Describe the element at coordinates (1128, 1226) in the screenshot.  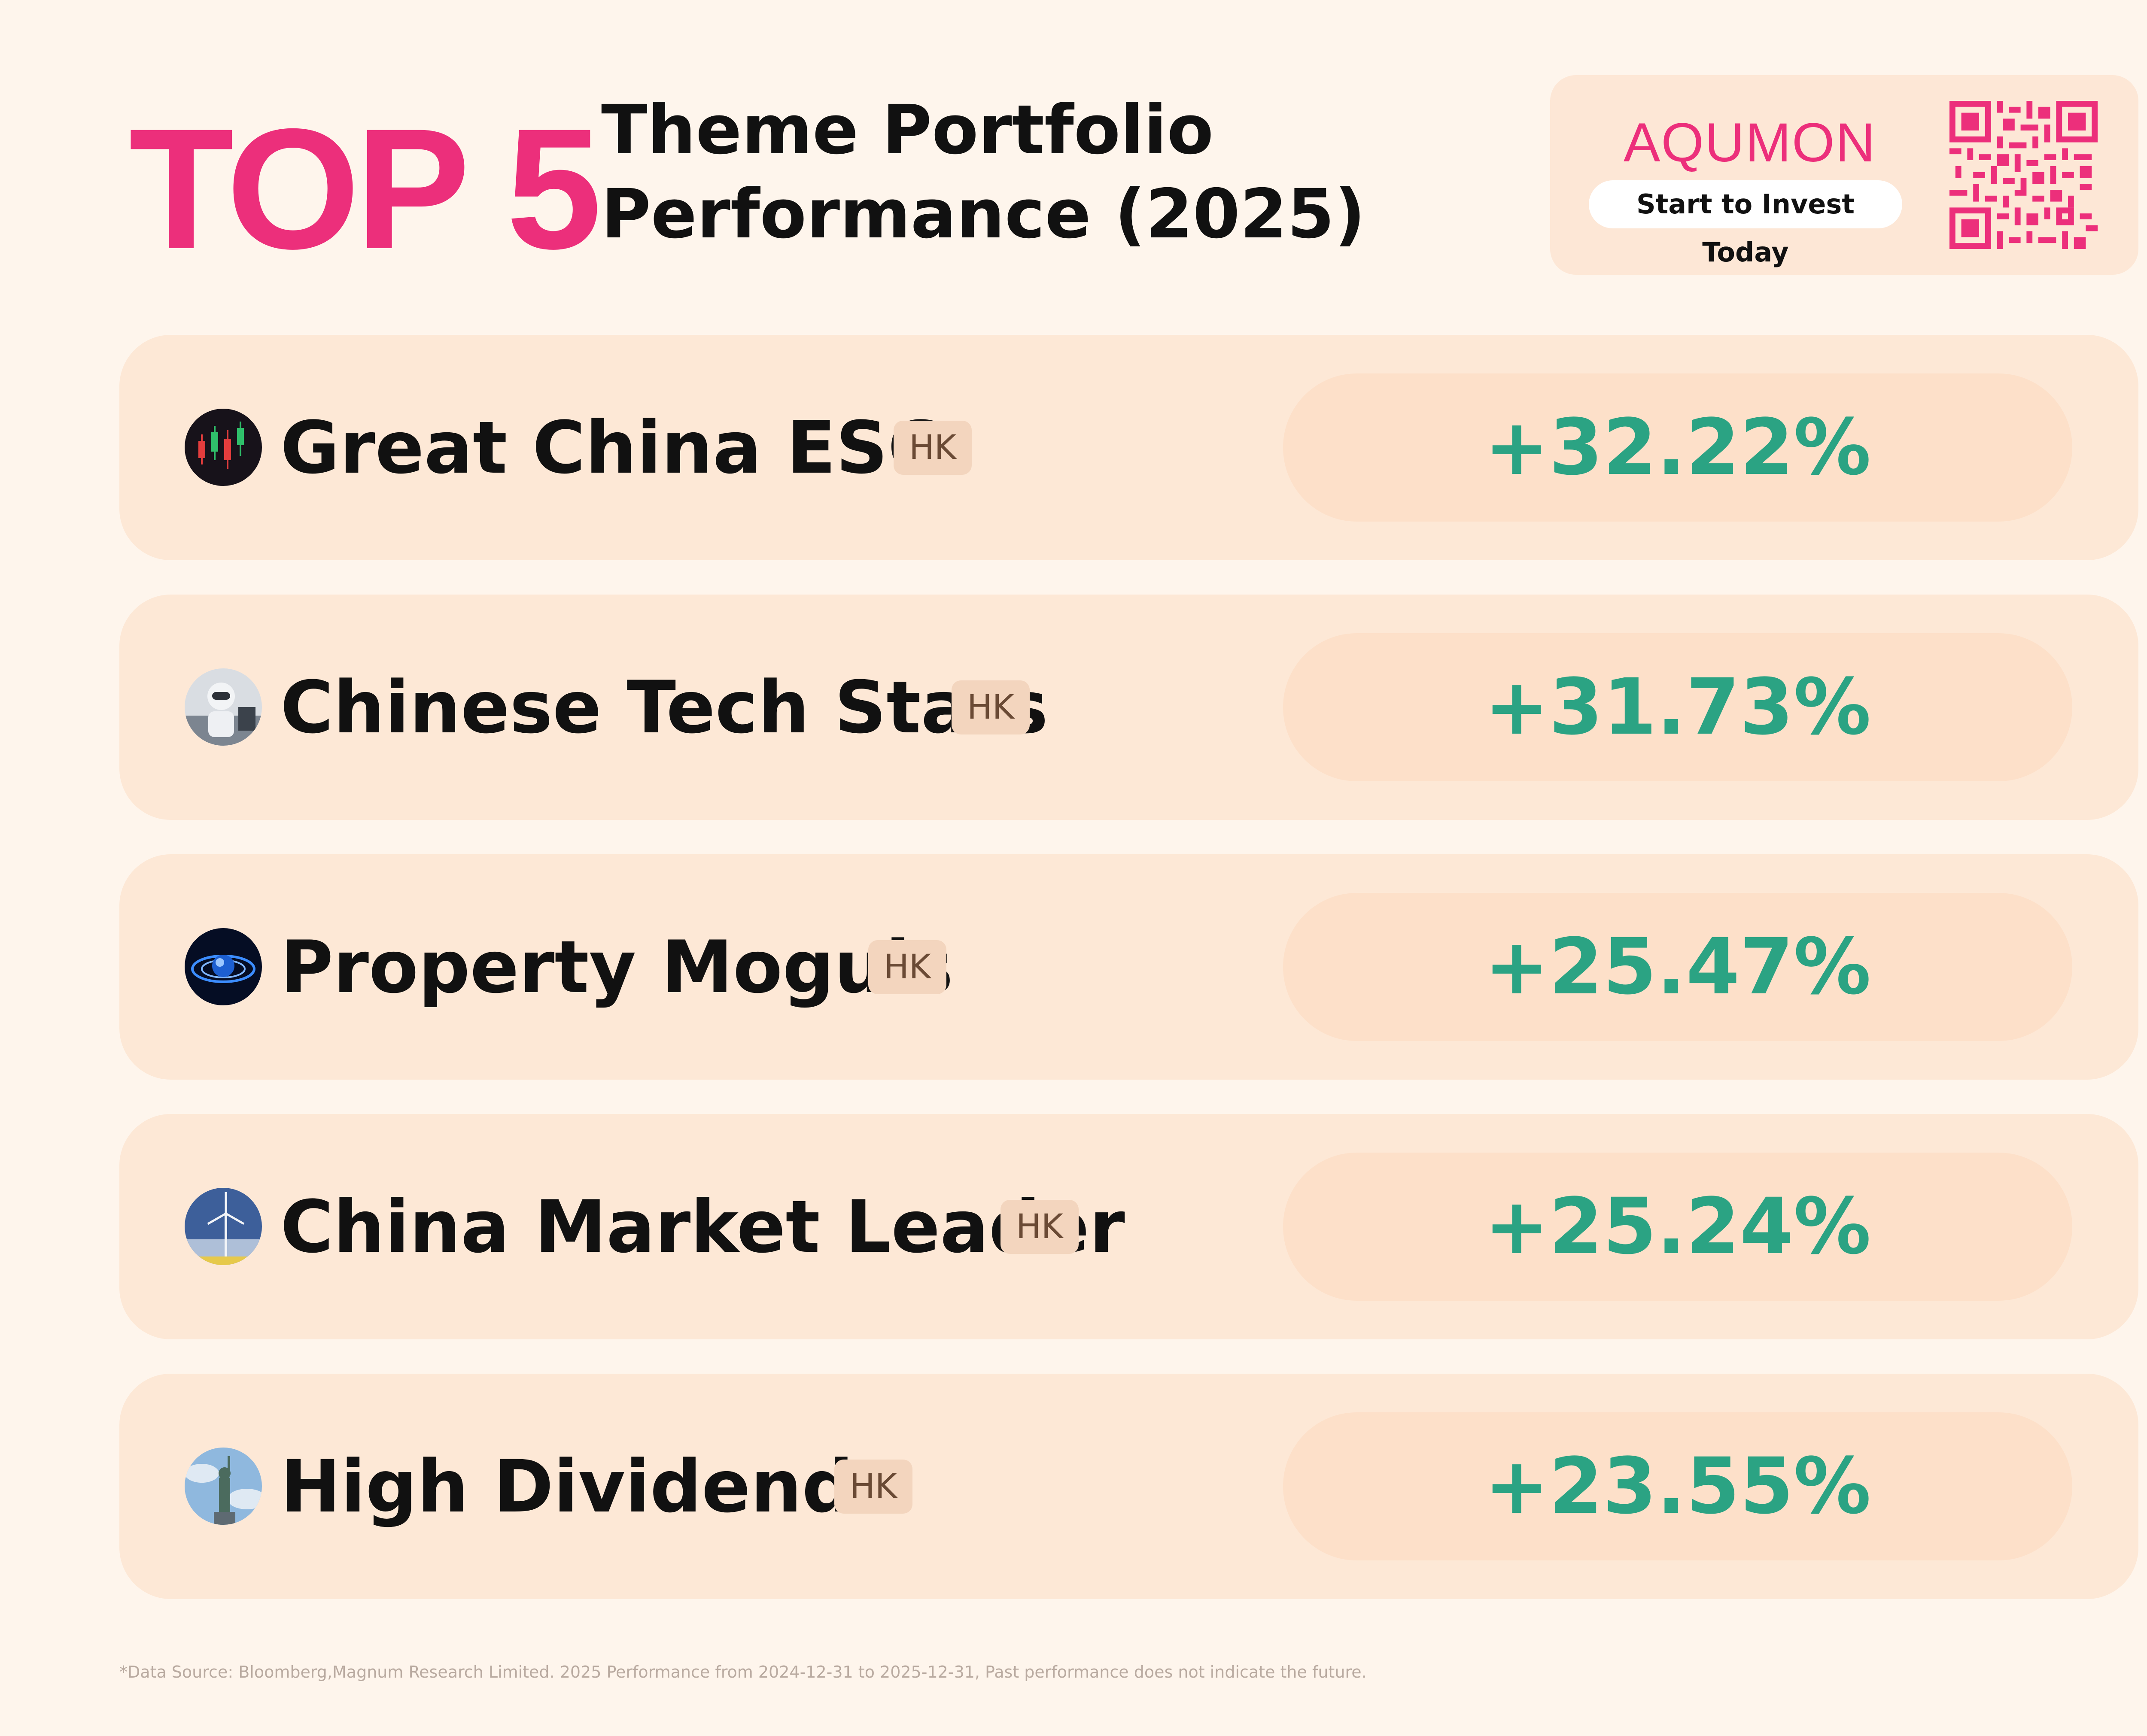
I see `portfolio-row-china-market-leader: China Market Leader HK +25.24%` at that location.